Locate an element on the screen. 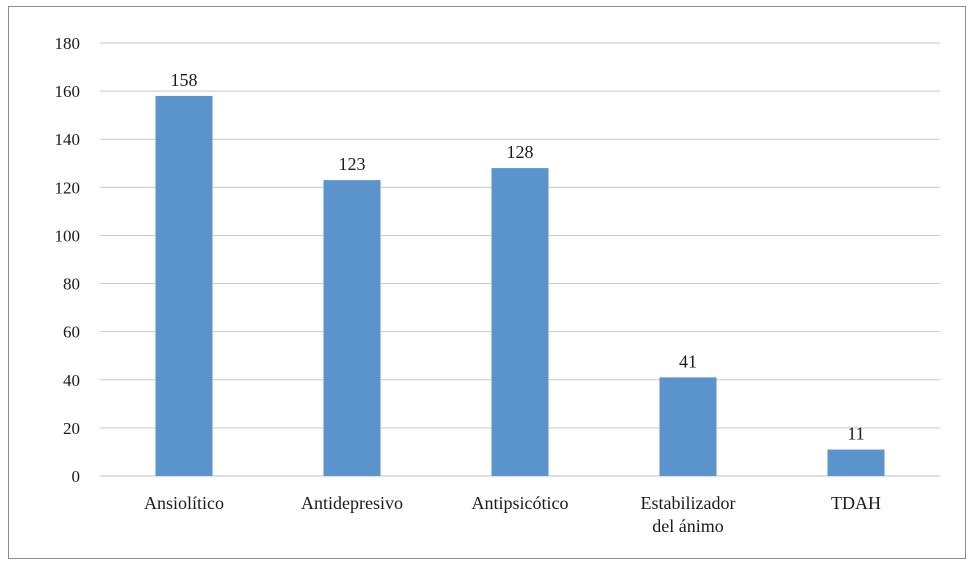 The image size is (975, 567). y-tick-label: 120 is located at coordinates (68, 187).